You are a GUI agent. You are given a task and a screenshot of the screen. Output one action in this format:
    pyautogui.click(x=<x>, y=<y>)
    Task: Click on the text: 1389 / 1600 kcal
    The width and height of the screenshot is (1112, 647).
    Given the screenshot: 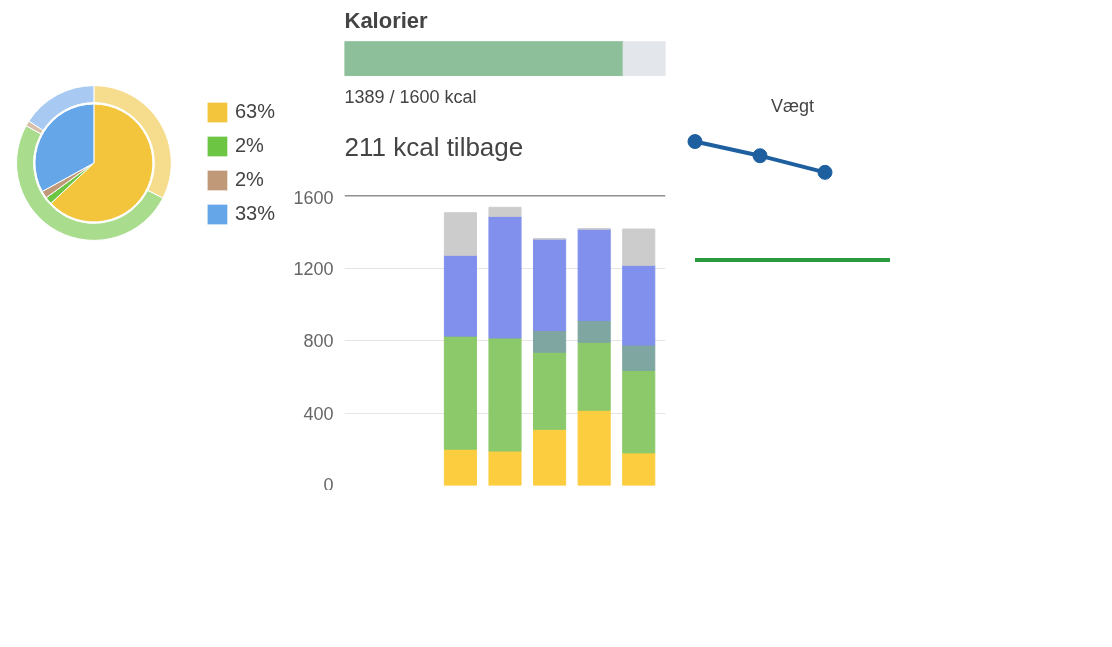 What is the action you would take?
    pyautogui.click(x=410, y=96)
    